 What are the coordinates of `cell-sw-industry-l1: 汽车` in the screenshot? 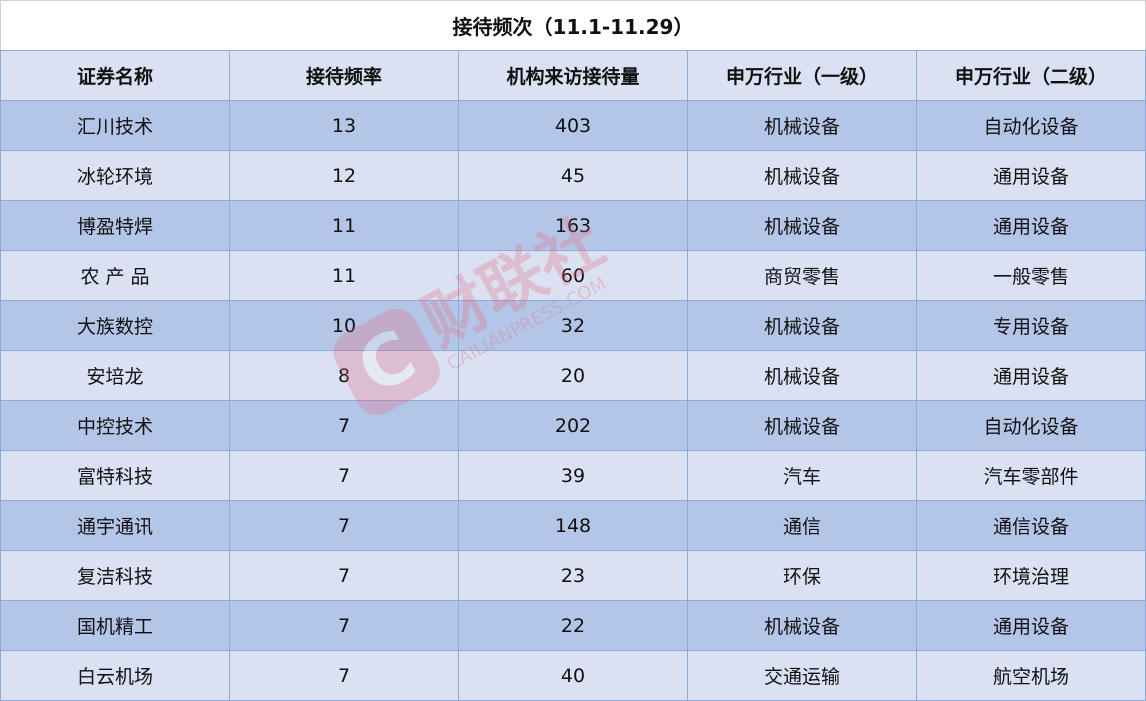 It's located at (802, 475).